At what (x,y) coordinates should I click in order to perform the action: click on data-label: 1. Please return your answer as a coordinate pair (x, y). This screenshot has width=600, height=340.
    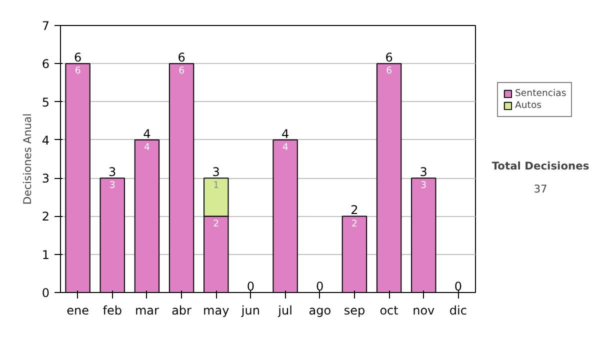
    Looking at the image, I should click on (216, 186).